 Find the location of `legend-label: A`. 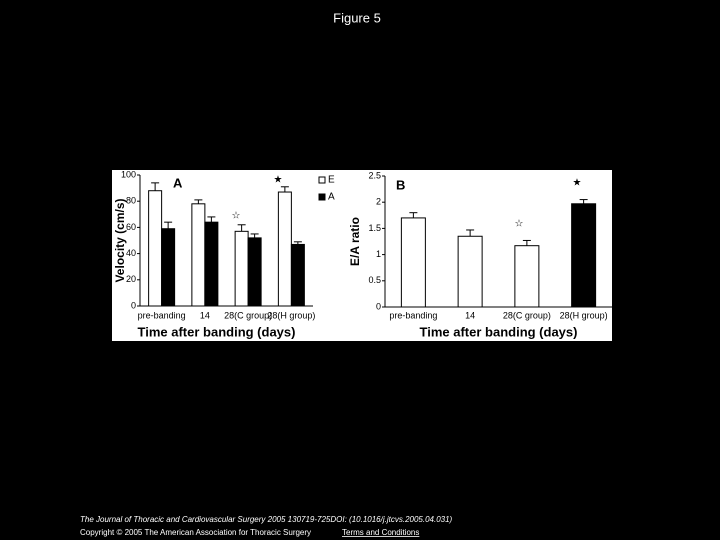

legend-label: A is located at coordinates (331, 197).